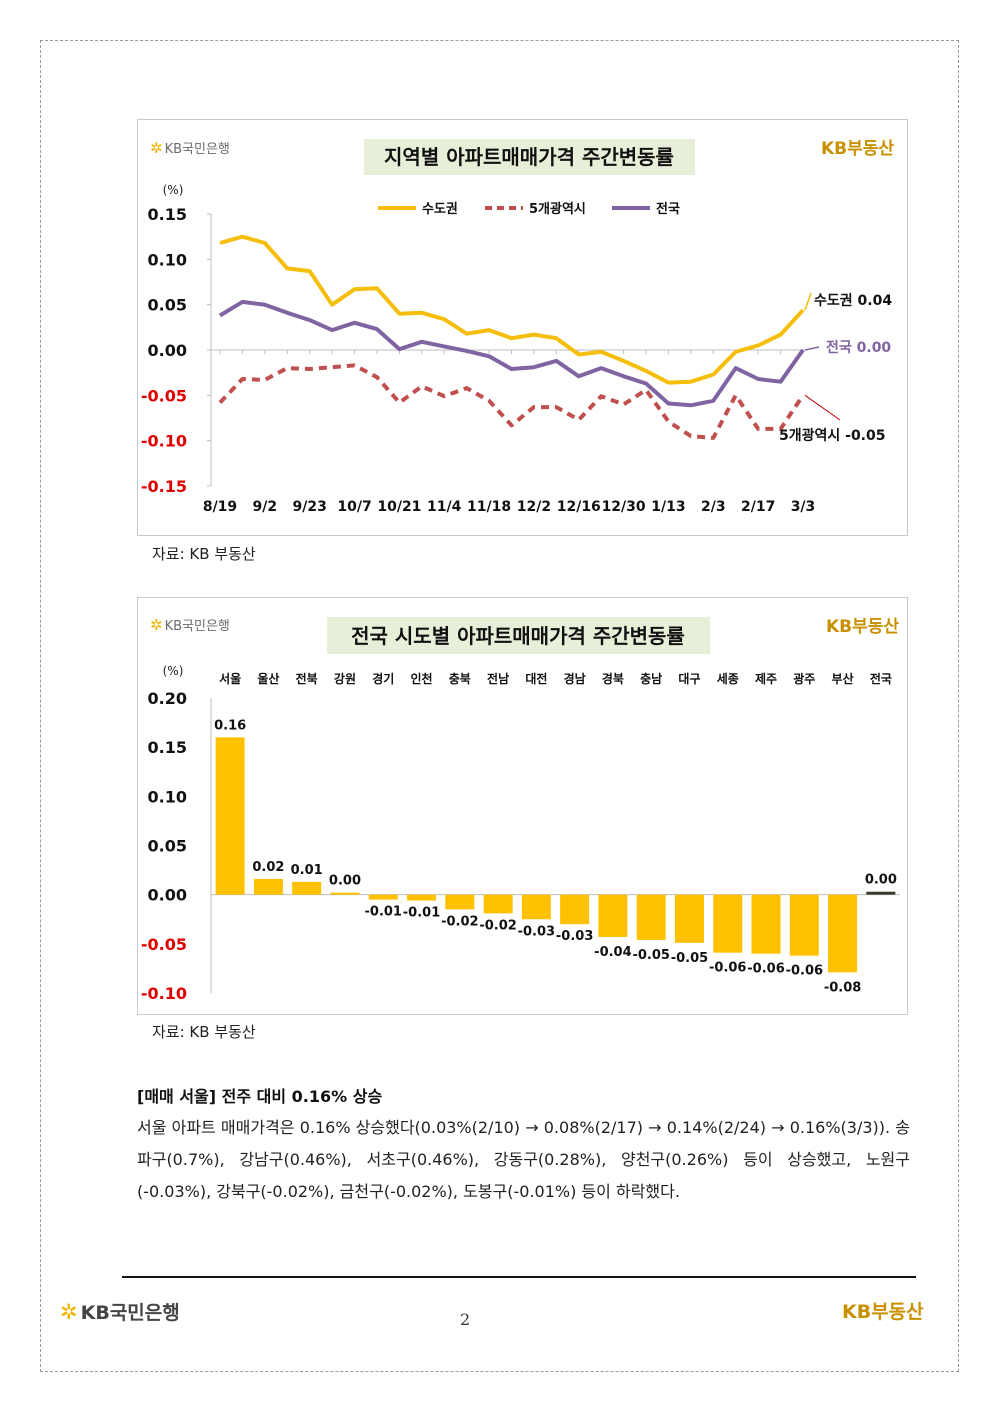 The height and width of the screenshot is (1414, 1000). I want to click on category-label: 부산, so click(843, 678).